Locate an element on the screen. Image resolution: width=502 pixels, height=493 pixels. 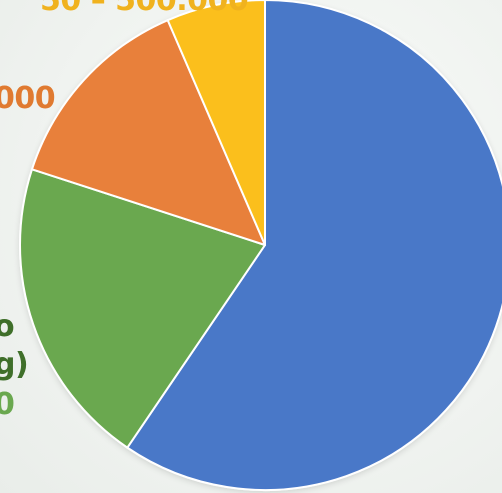
pie-slice-yellow is located at coordinates (216, 123).